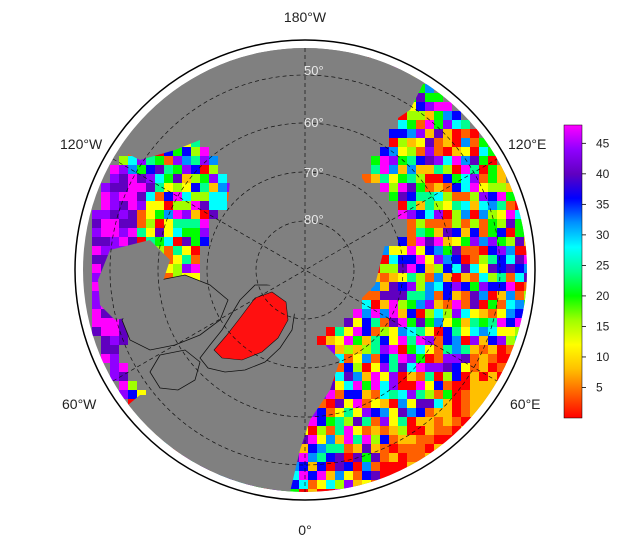 The width and height of the screenshot is (625, 552). I want to click on colorbar-tick-label: 30, so click(603, 235).